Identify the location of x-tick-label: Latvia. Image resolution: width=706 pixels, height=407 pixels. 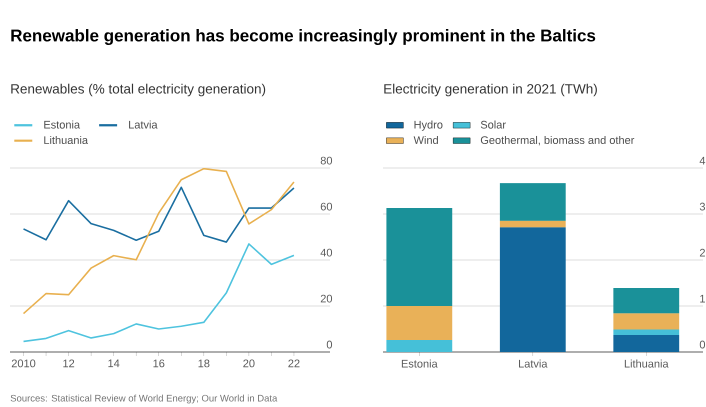
(533, 364).